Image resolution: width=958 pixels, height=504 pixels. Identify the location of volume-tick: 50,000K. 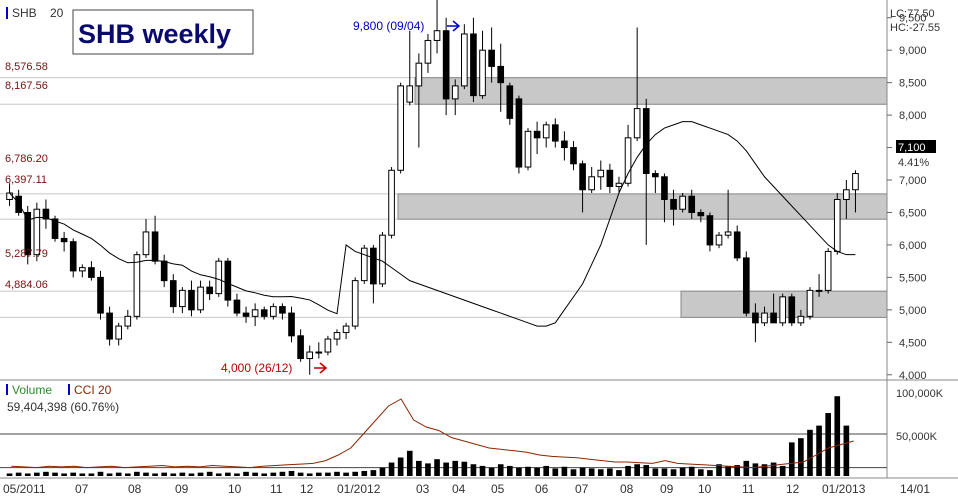
(917, 437).